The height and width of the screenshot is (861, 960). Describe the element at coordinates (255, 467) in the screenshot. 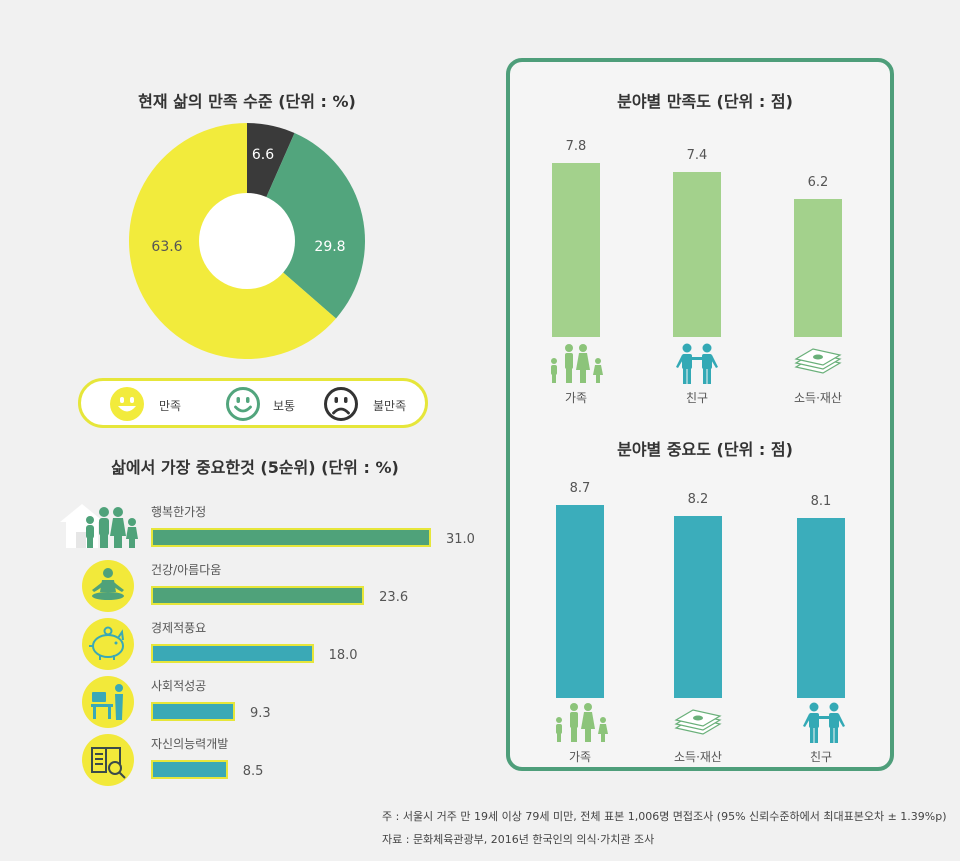

I see `importance-title: 삶에서 가장 중요한것 (5순위) (단위 : %)` at that location.